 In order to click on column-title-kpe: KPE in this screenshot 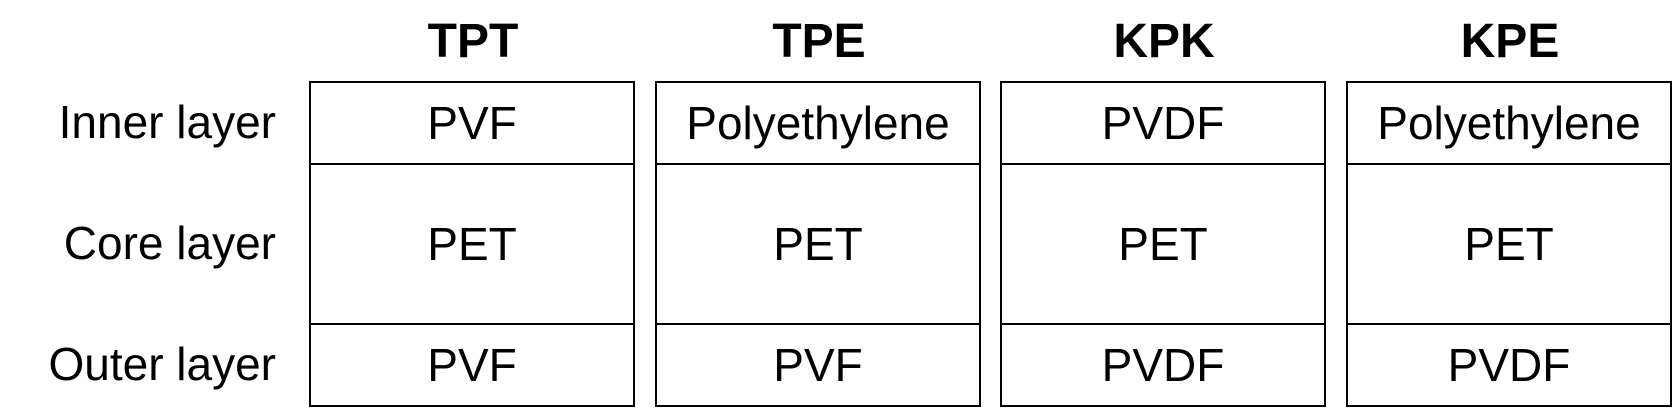, I will do `click(1510, 41)`.